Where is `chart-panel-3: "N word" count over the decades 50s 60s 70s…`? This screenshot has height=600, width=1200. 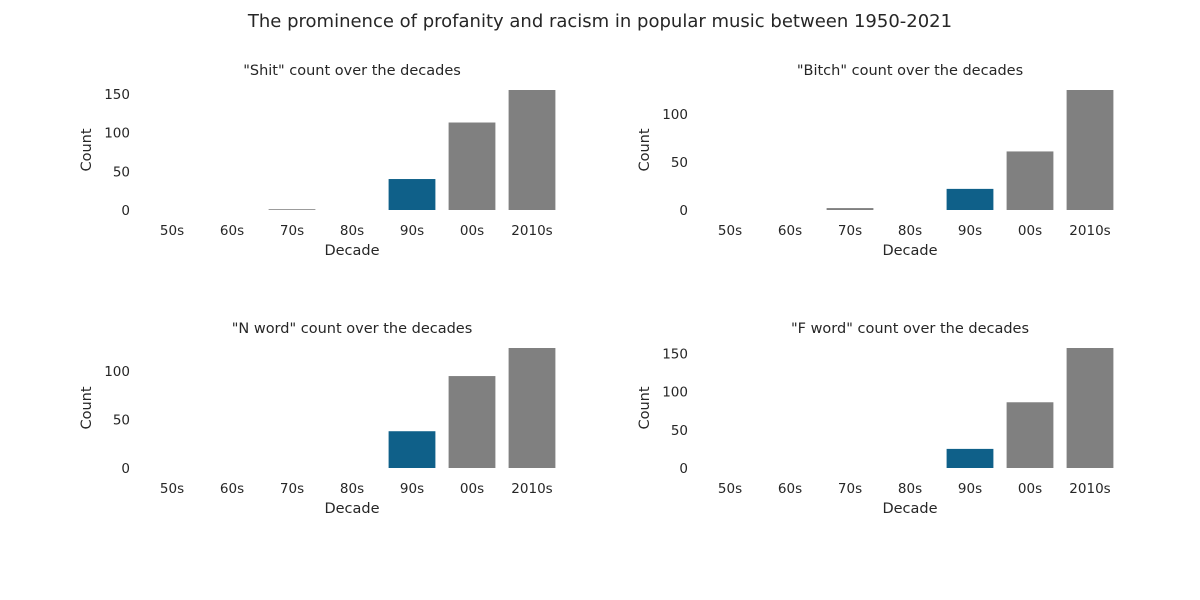
chart-panel-3: "N word" count over the decades 50s 60s 70s… is located at coordinates (317, 419).